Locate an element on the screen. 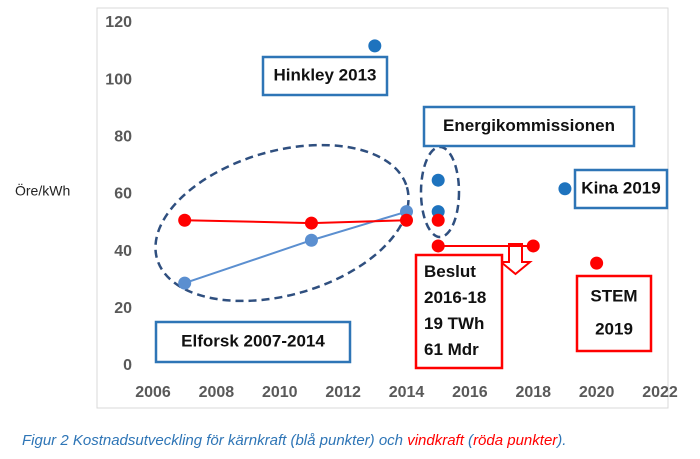 Image resolution: width=700 pixels, height=459 pixels. annotation-text: Kina 2019 is located at coordinates (620, 187).